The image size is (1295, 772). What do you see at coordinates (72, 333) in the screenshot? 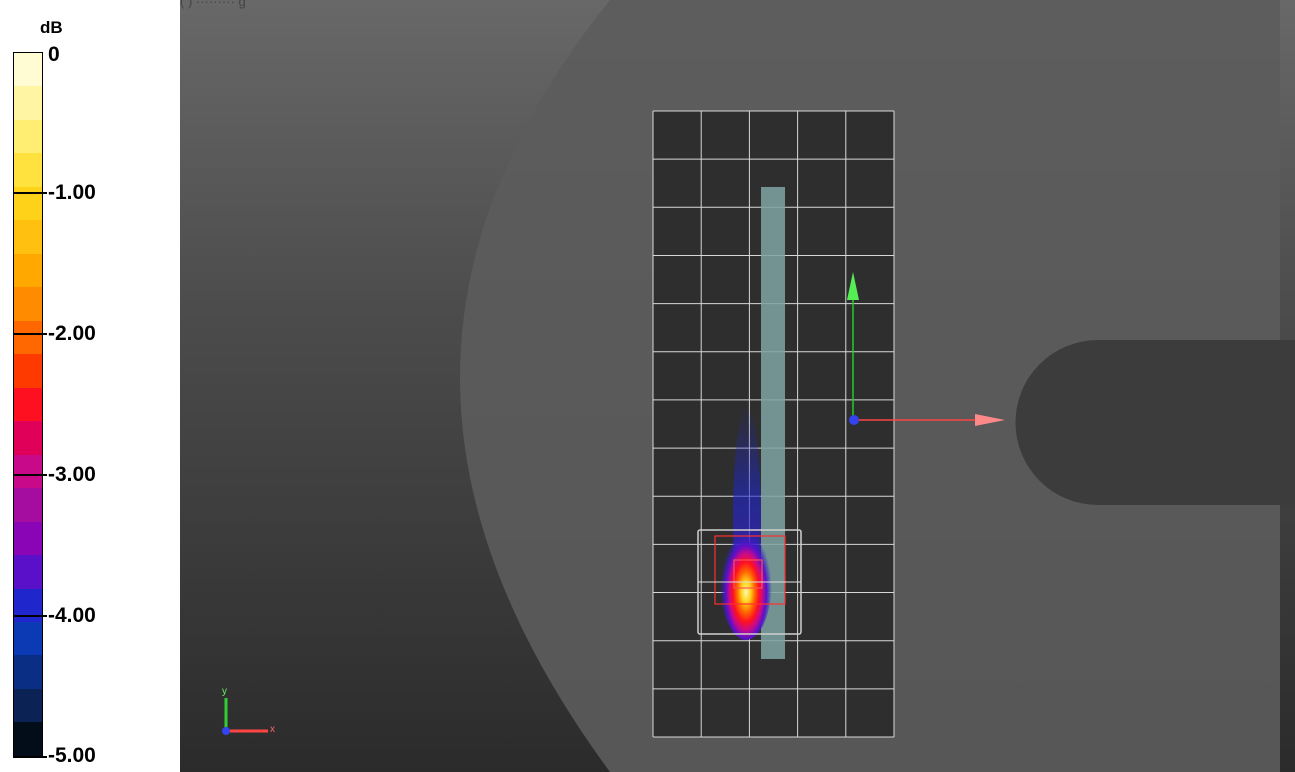
I see `colorbar-tick-label: -2.00` at bounding box center [72, 333].